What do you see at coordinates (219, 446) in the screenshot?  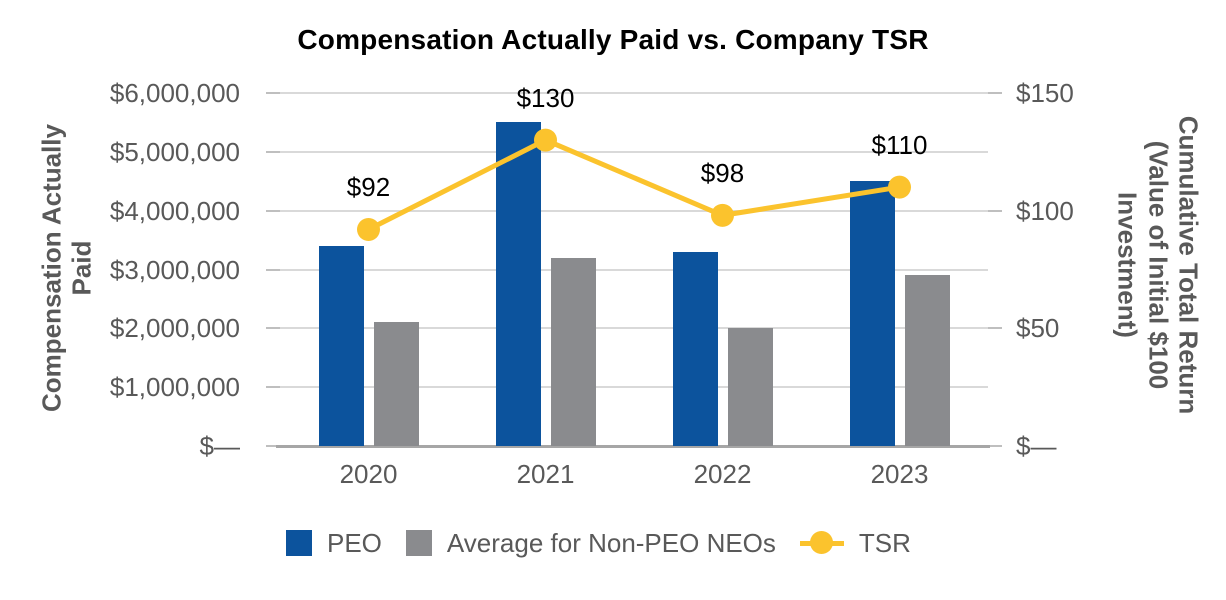 I see `left-axis-tick-label: $—` at bounding box center [219, 446].